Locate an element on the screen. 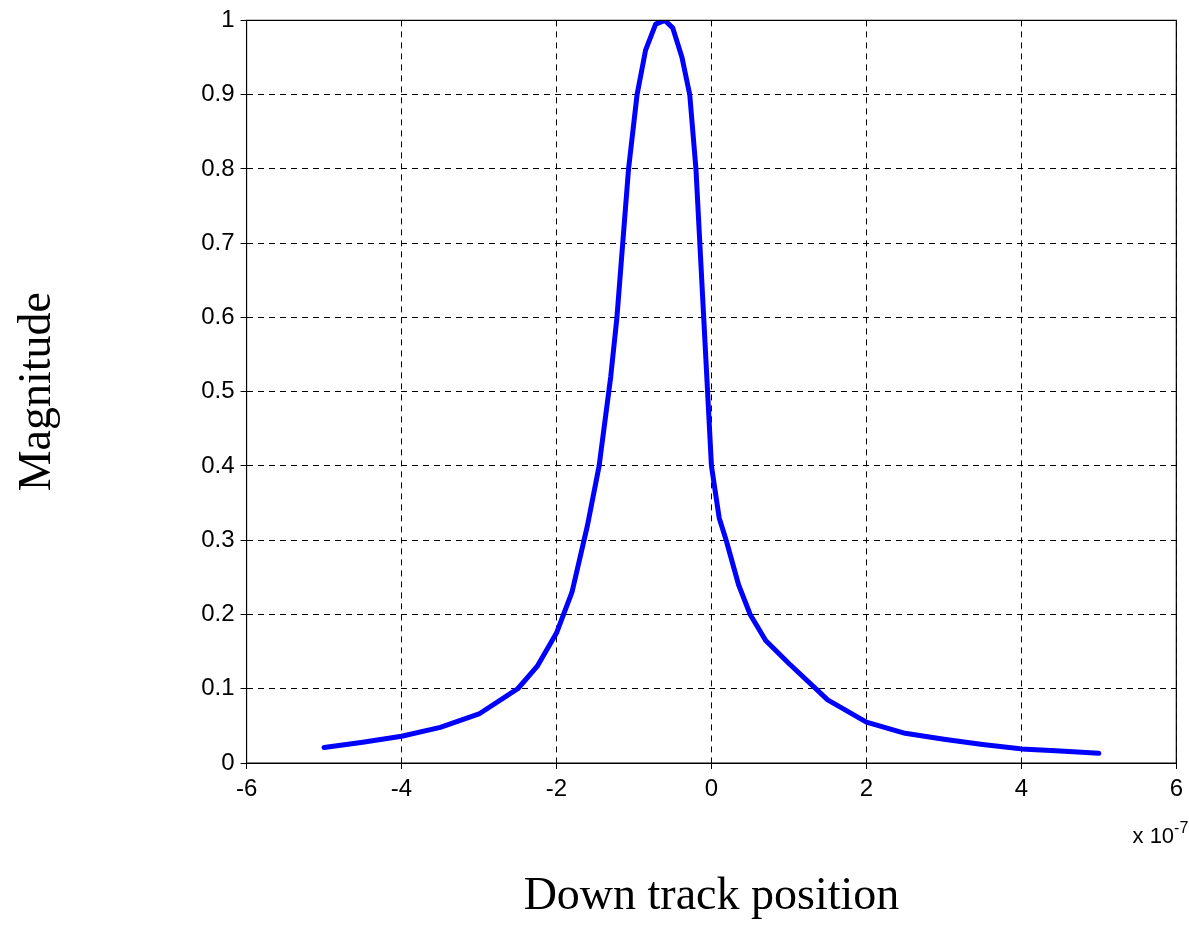 The width and height of the screenshot is (1189, 935). x-tick-label: -6 is located at coordinates (246, 788).